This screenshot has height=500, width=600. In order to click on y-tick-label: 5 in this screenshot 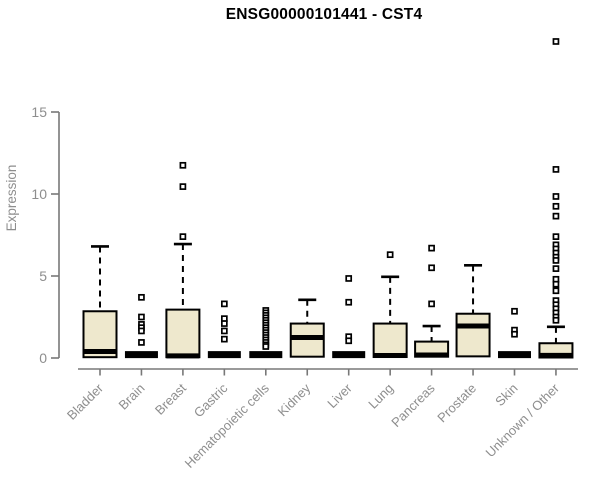, I will do `click(43, 276)`.